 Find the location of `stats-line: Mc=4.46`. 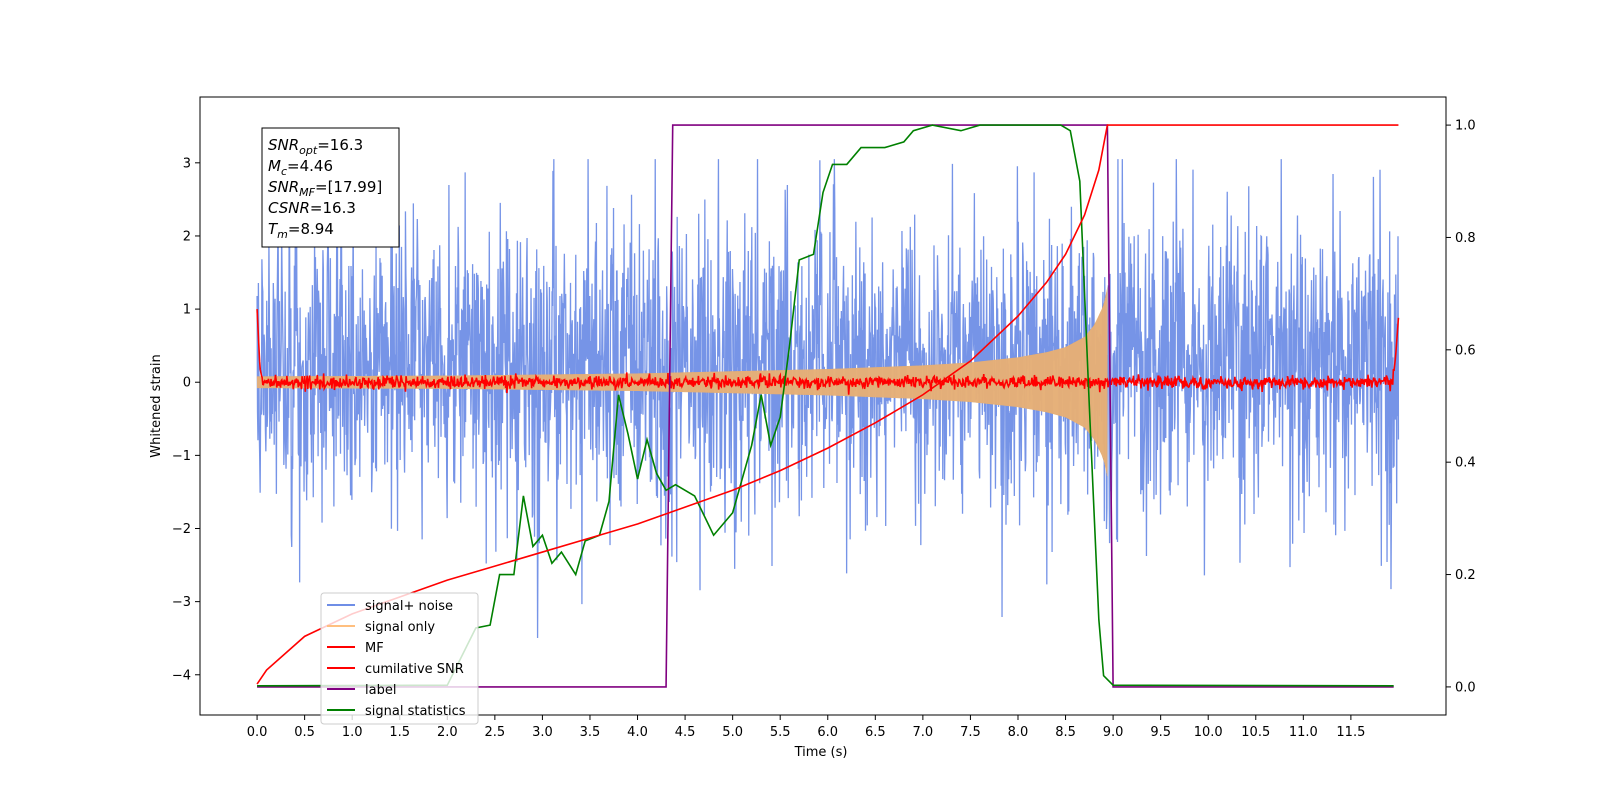

stats-line: Mc=4.46 is located at coordinates (300, 167).